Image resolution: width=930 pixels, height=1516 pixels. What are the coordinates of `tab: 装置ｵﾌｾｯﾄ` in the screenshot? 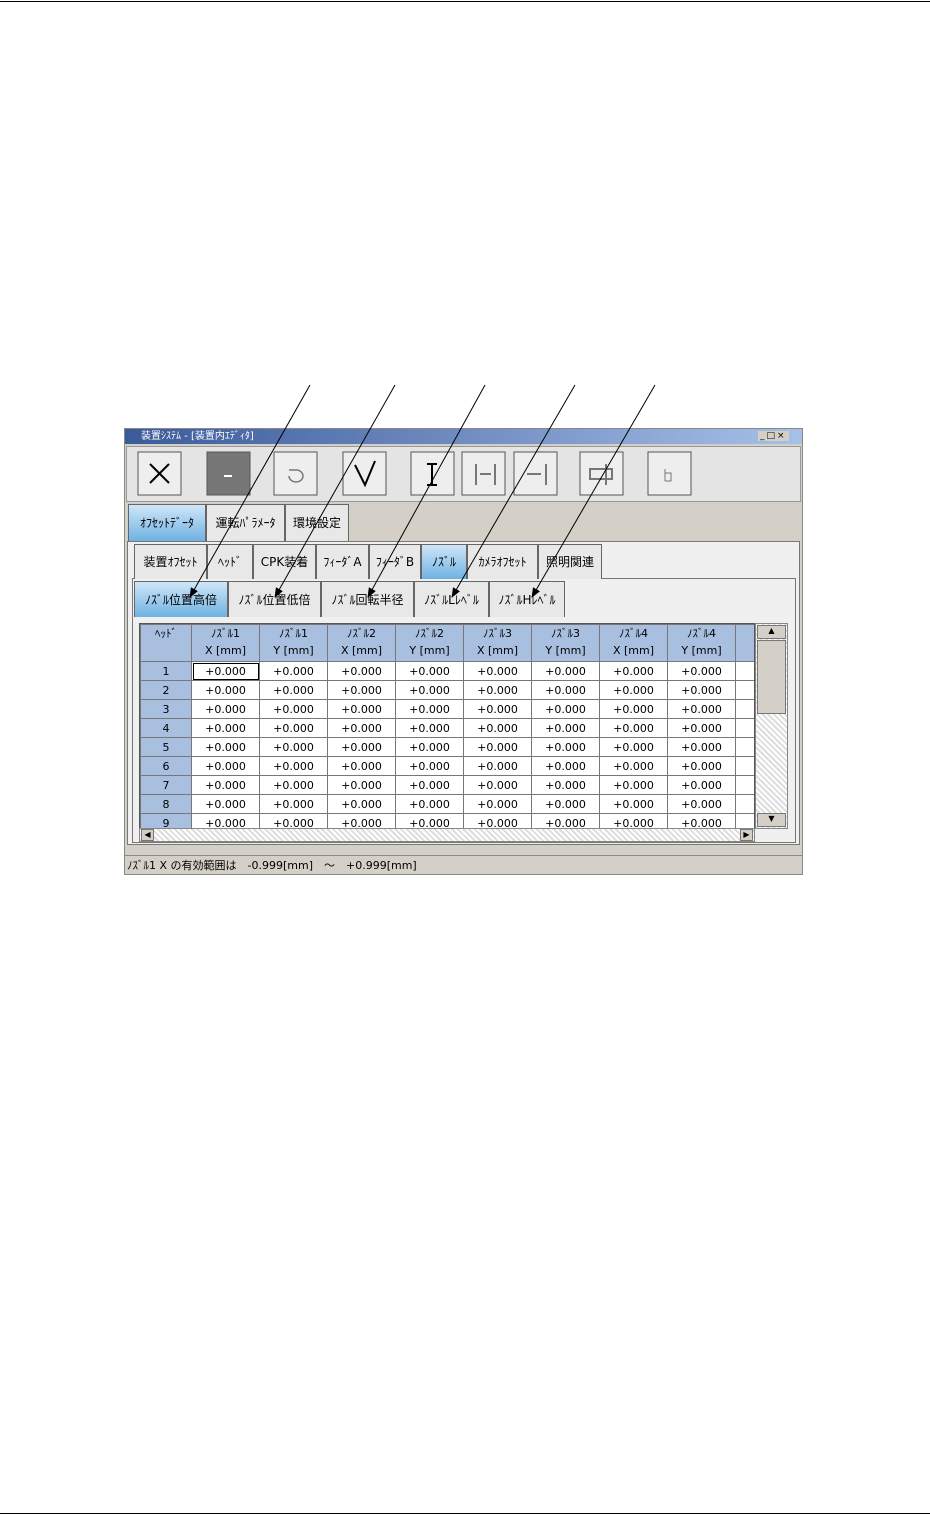 It's located at (170, 561).